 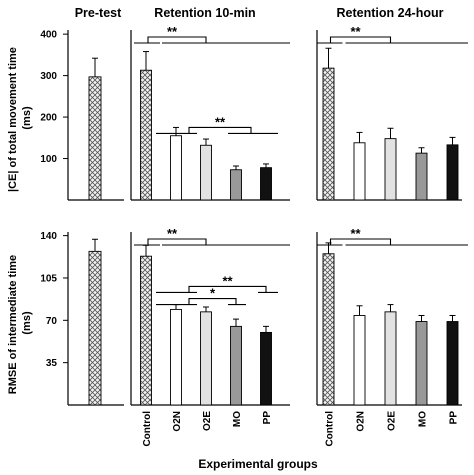 I want to click on panel-title-retention-10min: Retention 10-min, so click(x=204, y=13).